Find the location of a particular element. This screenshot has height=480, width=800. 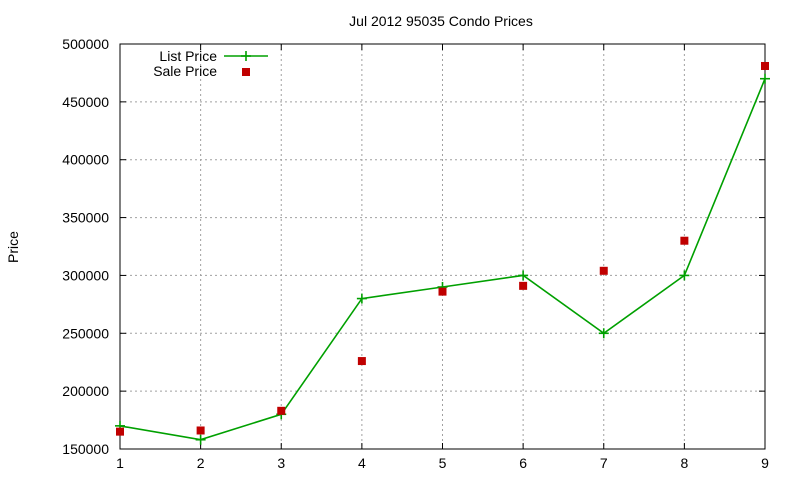

y-tick-label: 350000 is located at coordinates (85, 218).